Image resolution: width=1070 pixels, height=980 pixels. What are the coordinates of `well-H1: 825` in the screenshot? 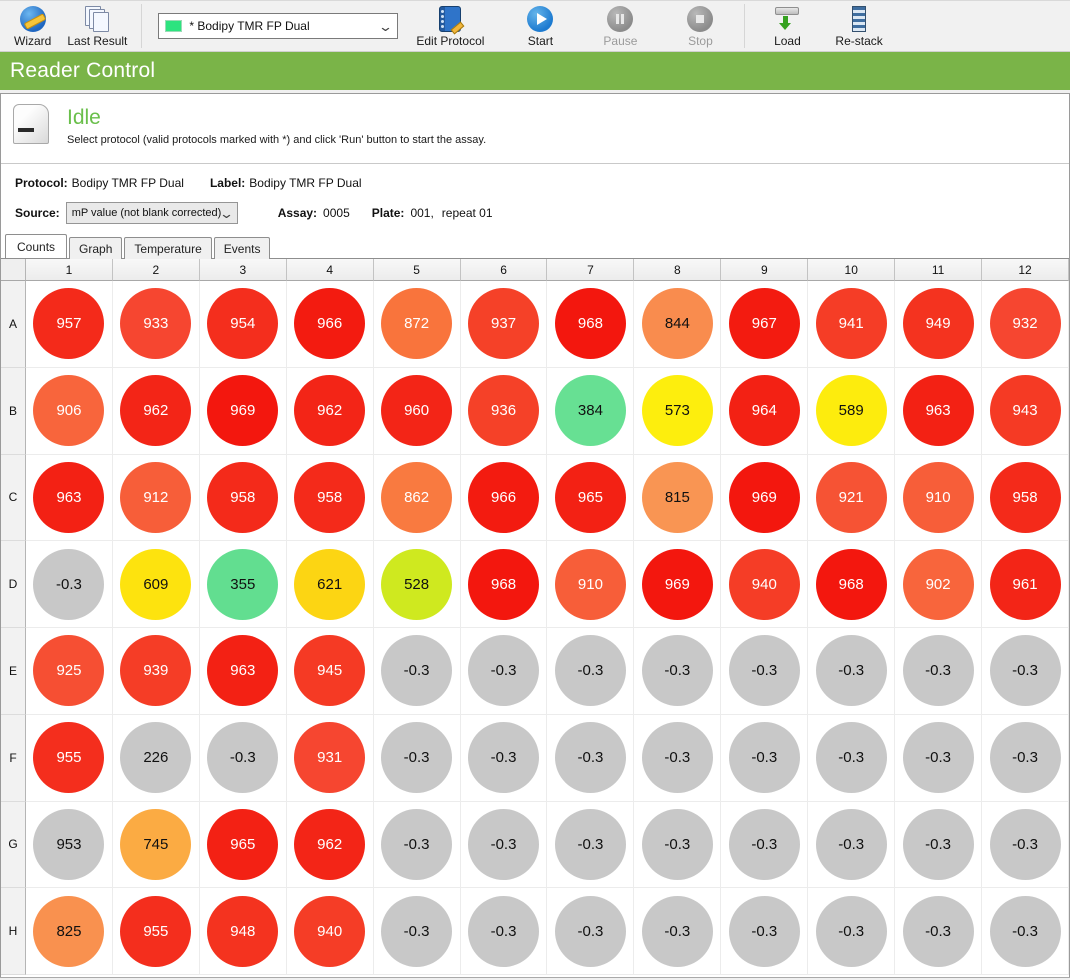 It's located at (69, 931).